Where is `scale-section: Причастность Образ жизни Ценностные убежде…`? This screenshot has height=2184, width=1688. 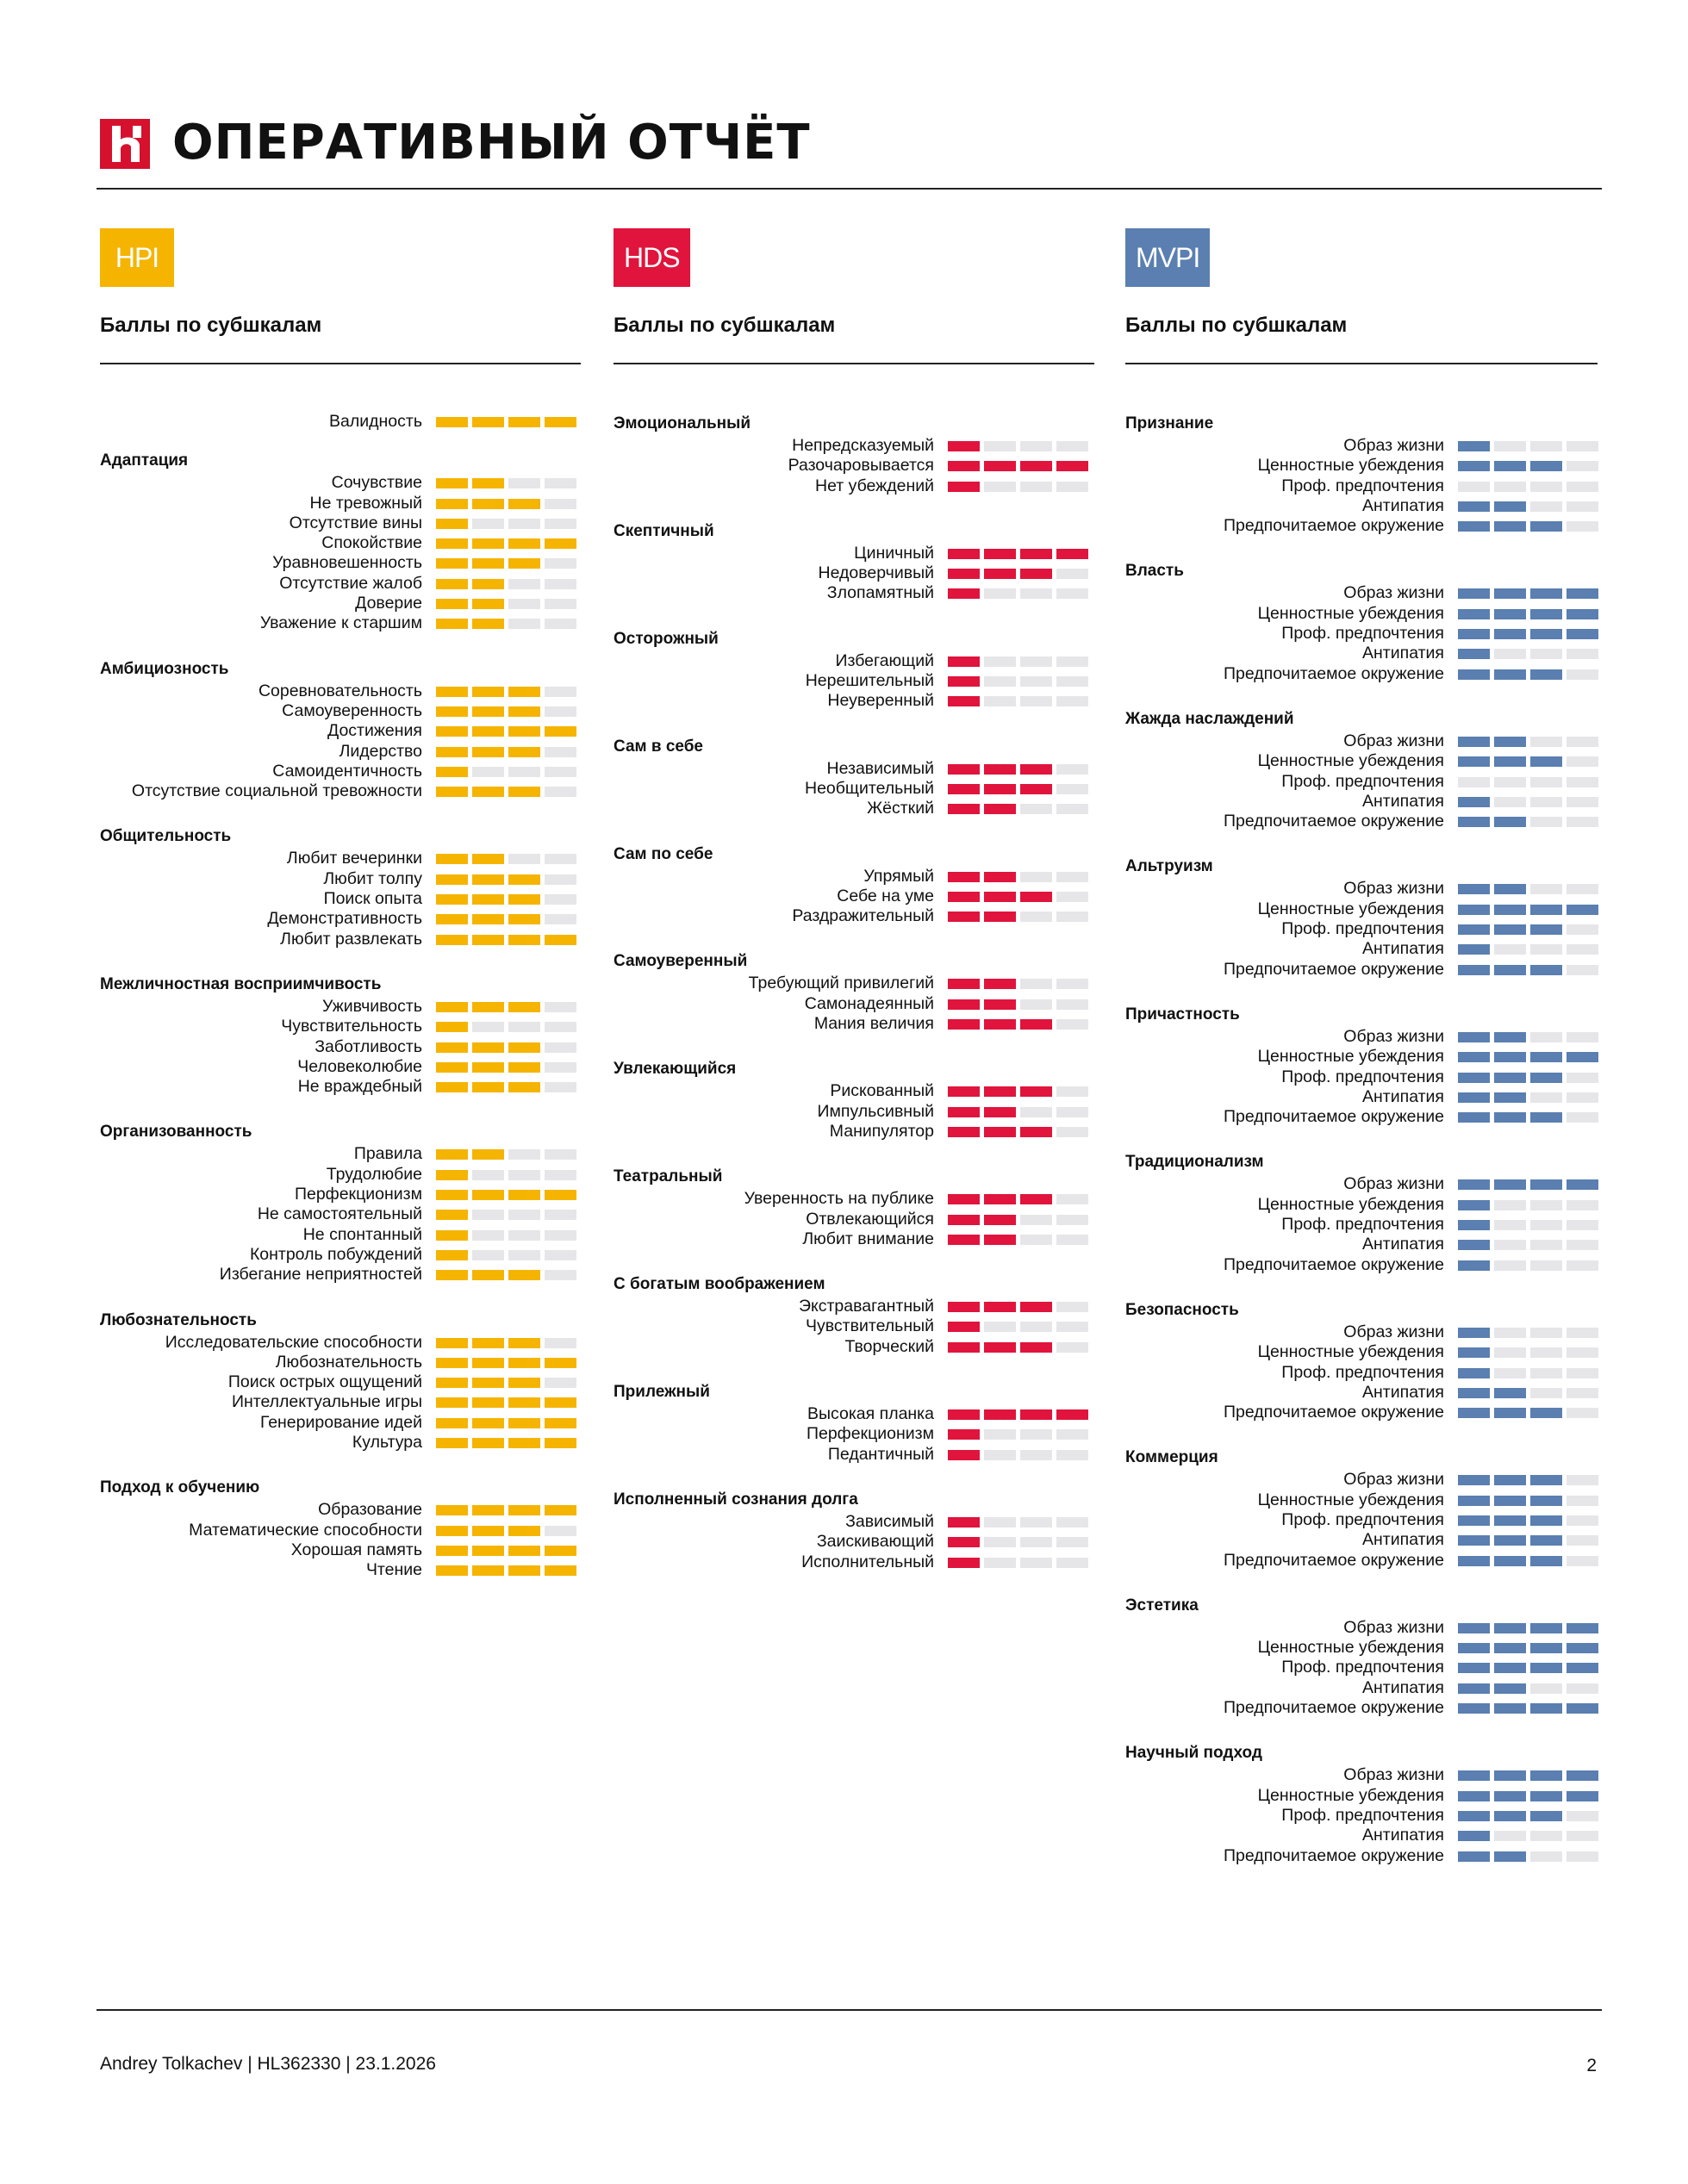
scale-section: Причастность Образ жизни Ценностные убежде… is located at coordinates (1362, 1065).